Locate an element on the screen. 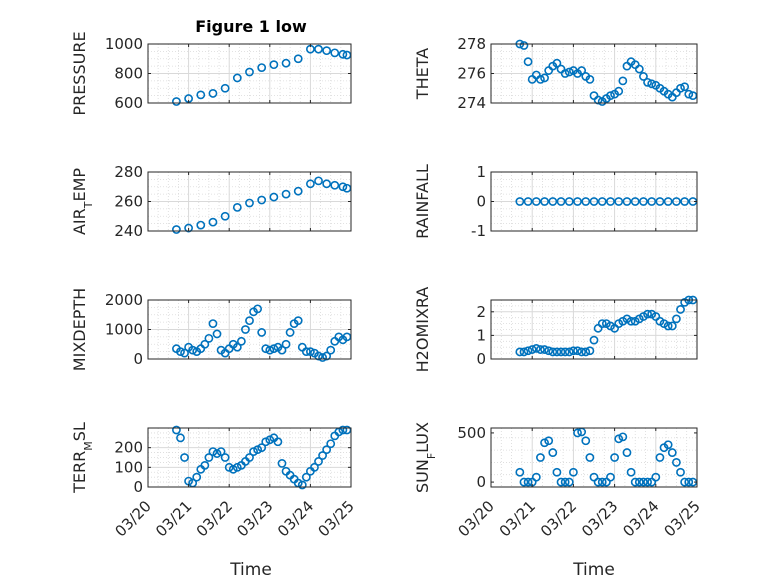 The height and width of the screenshot is (583, 778). y-axis-label-rest: LUX is located at coordinates (422, 437).